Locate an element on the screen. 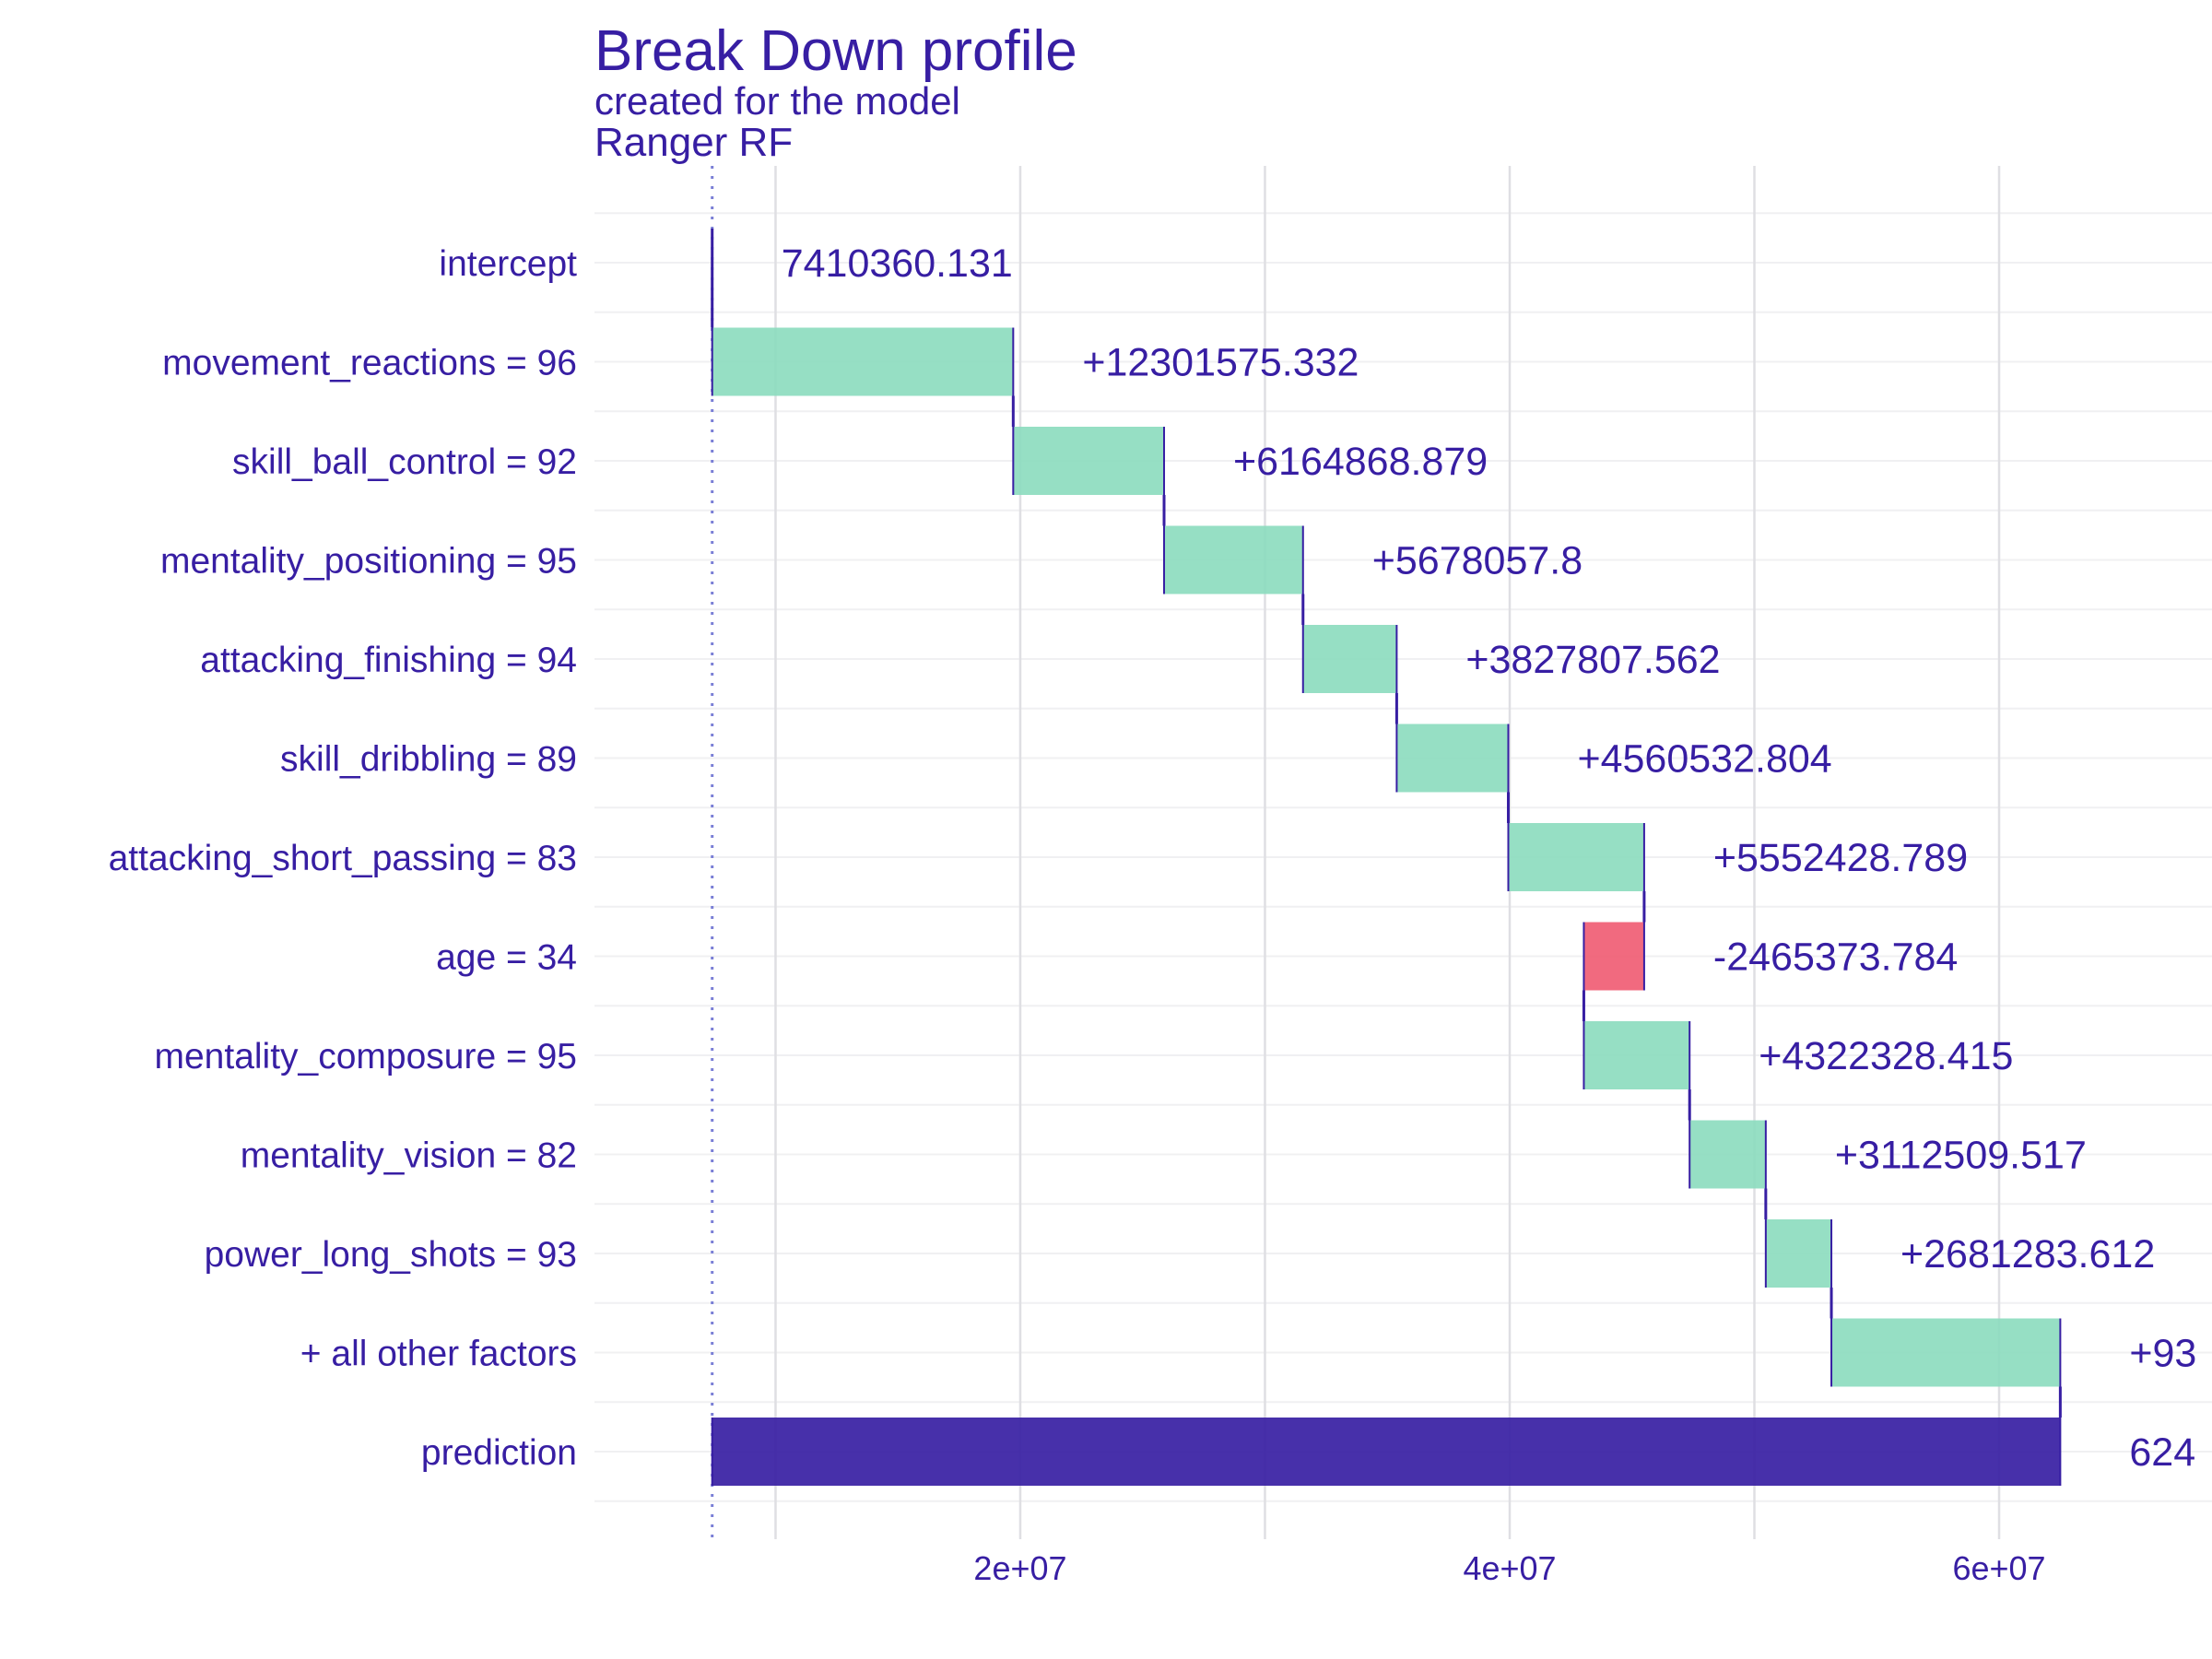  value-label: +5552428.789 is located at coordinates (1840, 858).